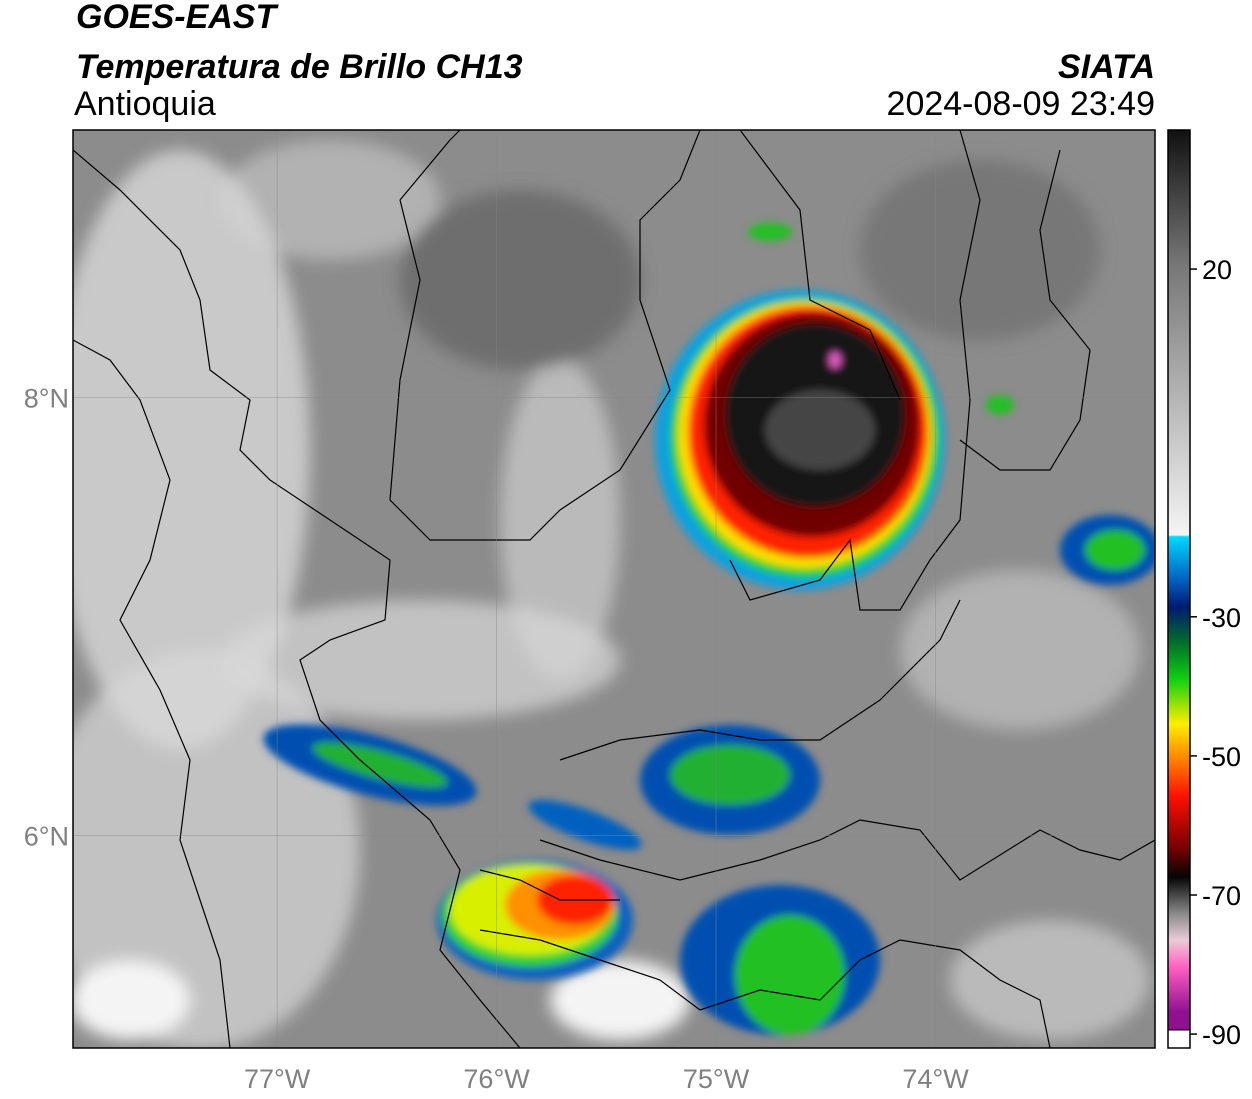 The width and height of the screenshot is (1252, 1099). I want to click on colorbar-tick-label: 20, so click(1217, 270).